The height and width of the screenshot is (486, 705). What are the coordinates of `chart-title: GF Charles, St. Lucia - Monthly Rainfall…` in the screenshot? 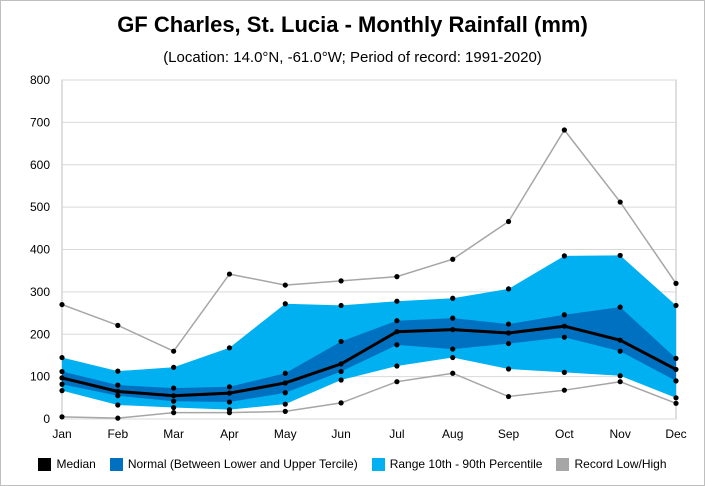 It's located at (352, 24).